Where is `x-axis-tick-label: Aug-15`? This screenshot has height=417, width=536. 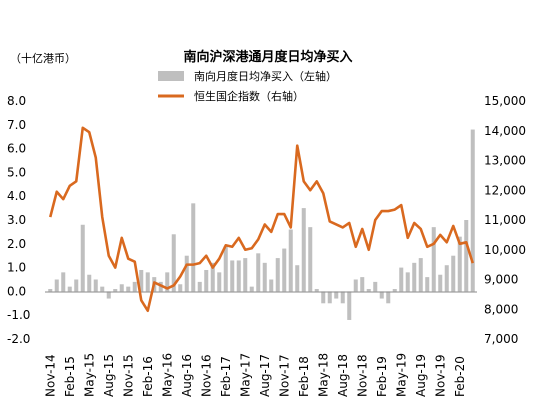
x-axis-tick-label: Aug-15 is located at coordinates (109, 375).